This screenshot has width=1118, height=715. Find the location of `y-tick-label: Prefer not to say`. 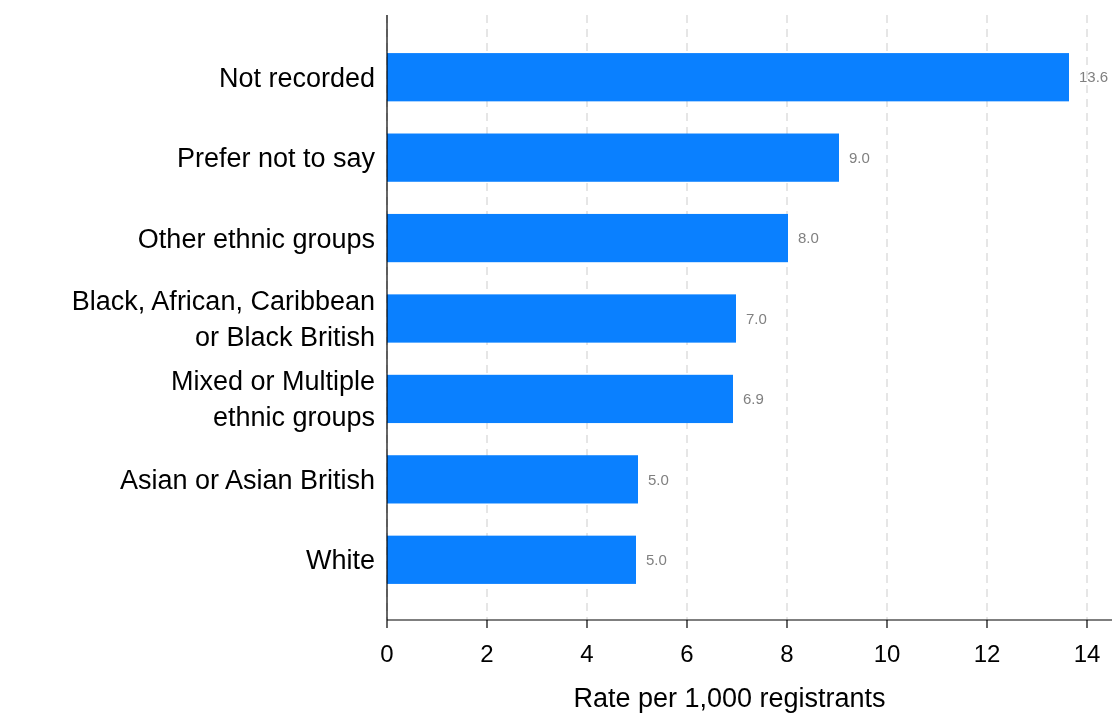

y-tick-label: Prefer not to say is located at coordinates (276, 158).